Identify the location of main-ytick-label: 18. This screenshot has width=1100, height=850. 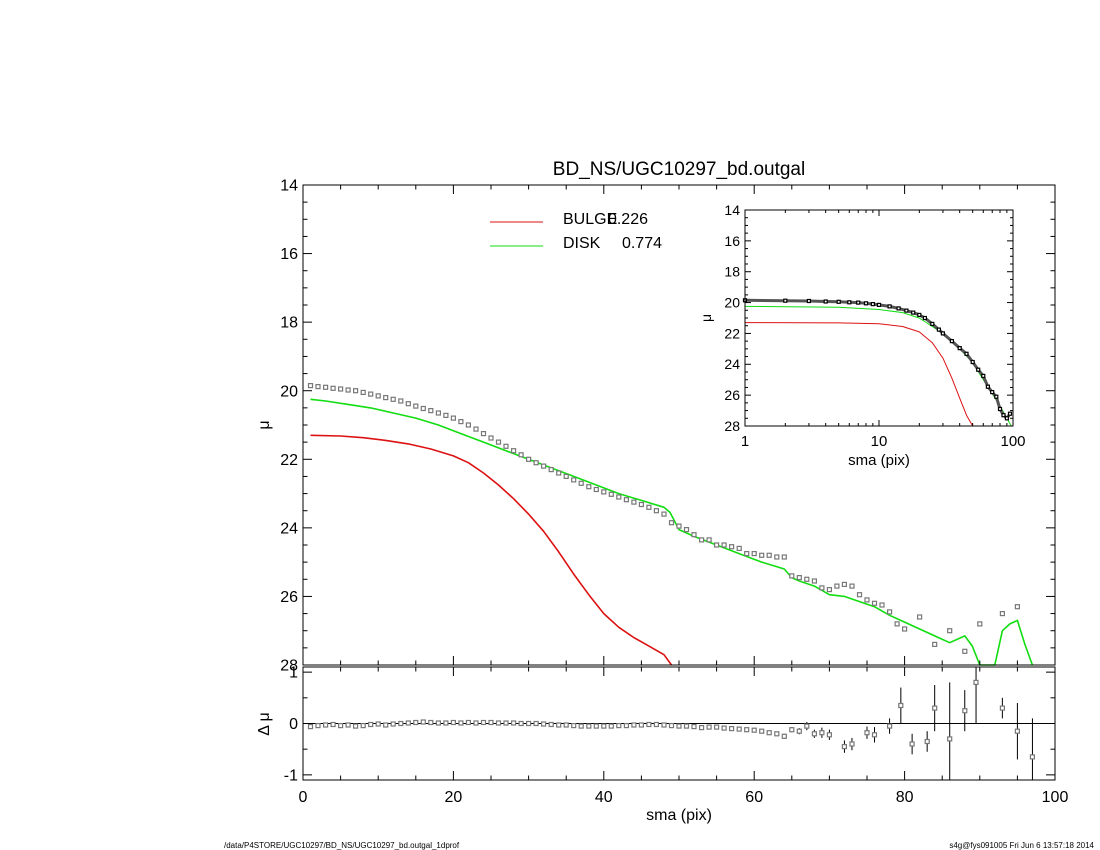
(289, 323).